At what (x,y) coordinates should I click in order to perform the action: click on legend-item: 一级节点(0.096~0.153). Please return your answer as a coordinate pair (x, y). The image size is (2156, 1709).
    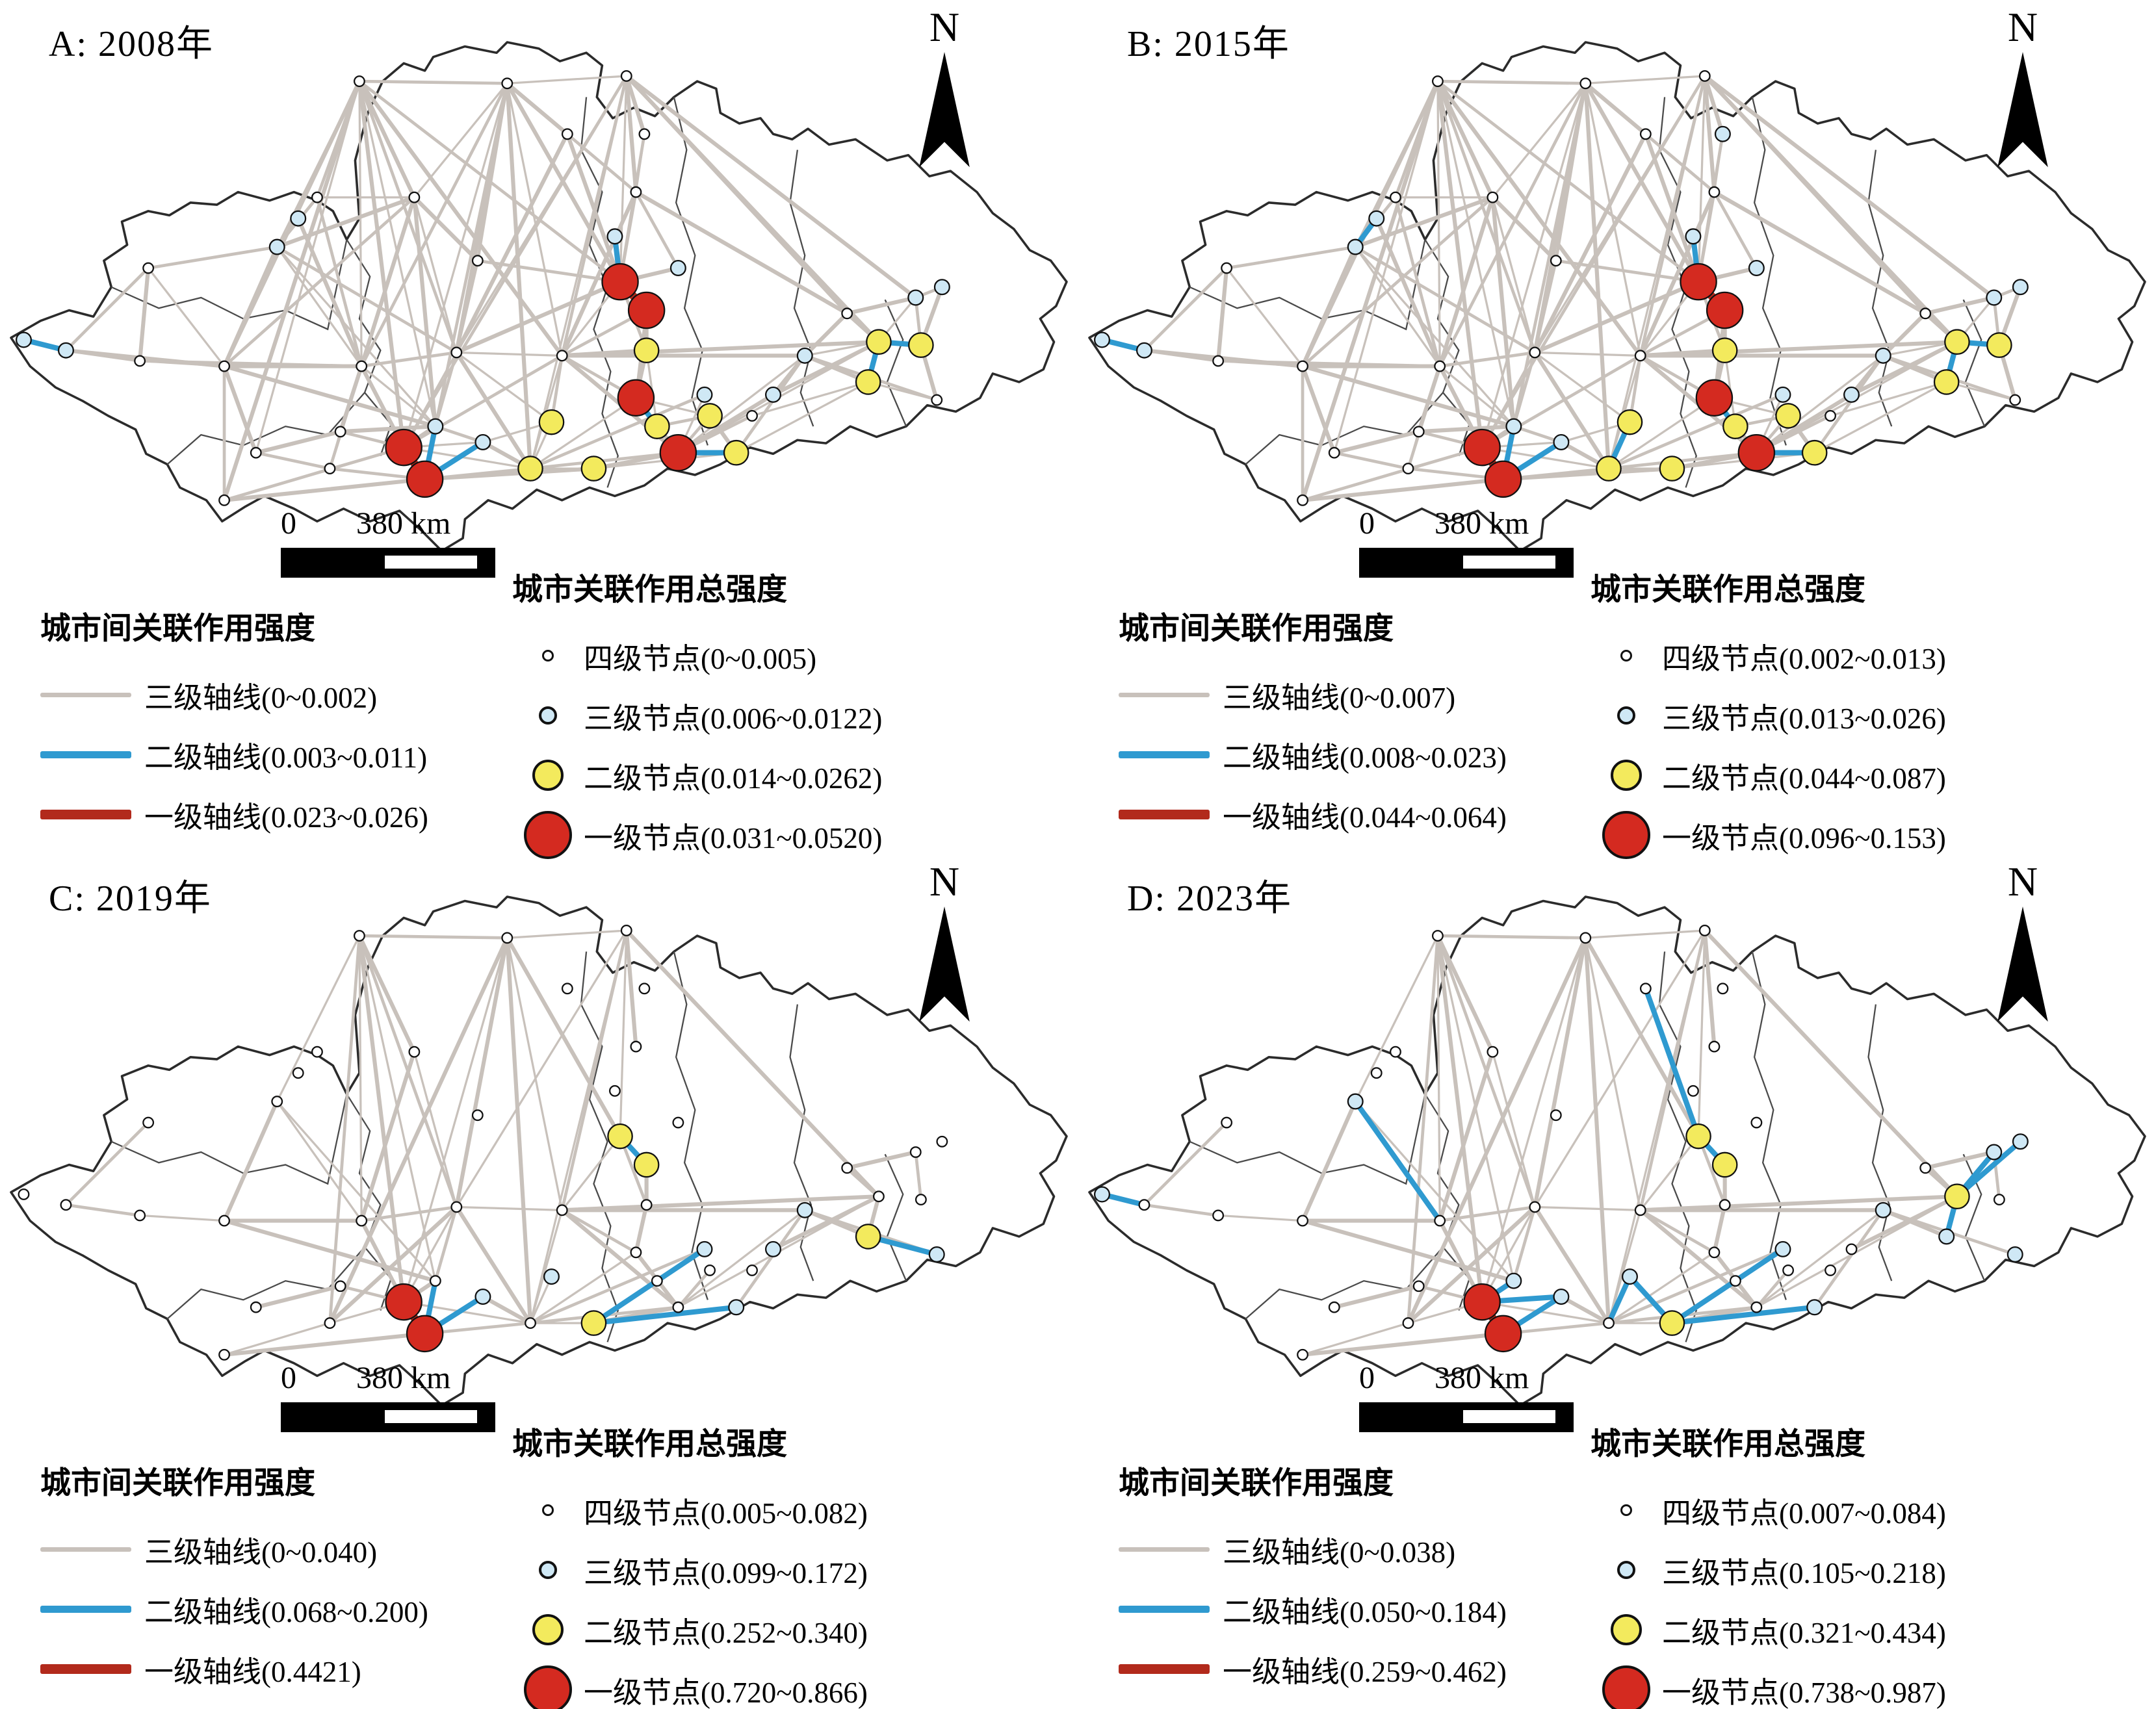
    Looking at the image, I should click on (1768, 835).